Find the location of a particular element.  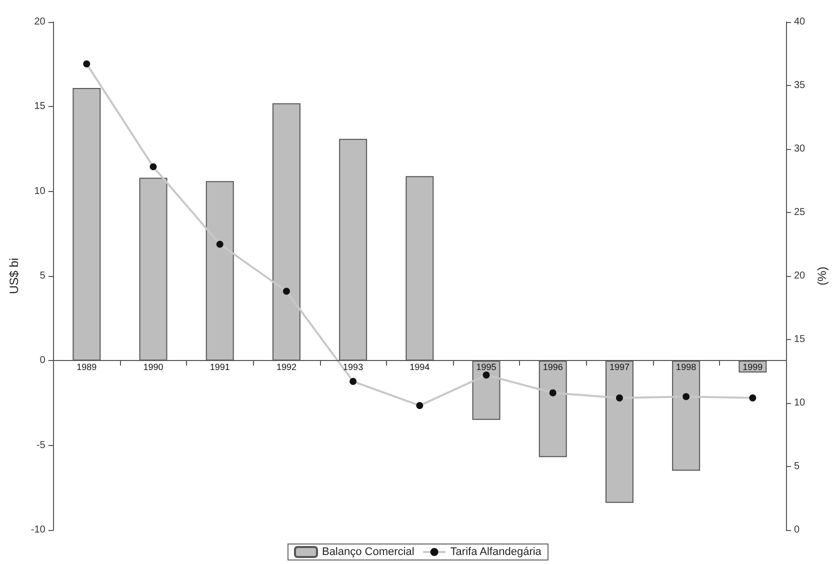

y2-tick-label: 15 is located at coordinates (800, 339).